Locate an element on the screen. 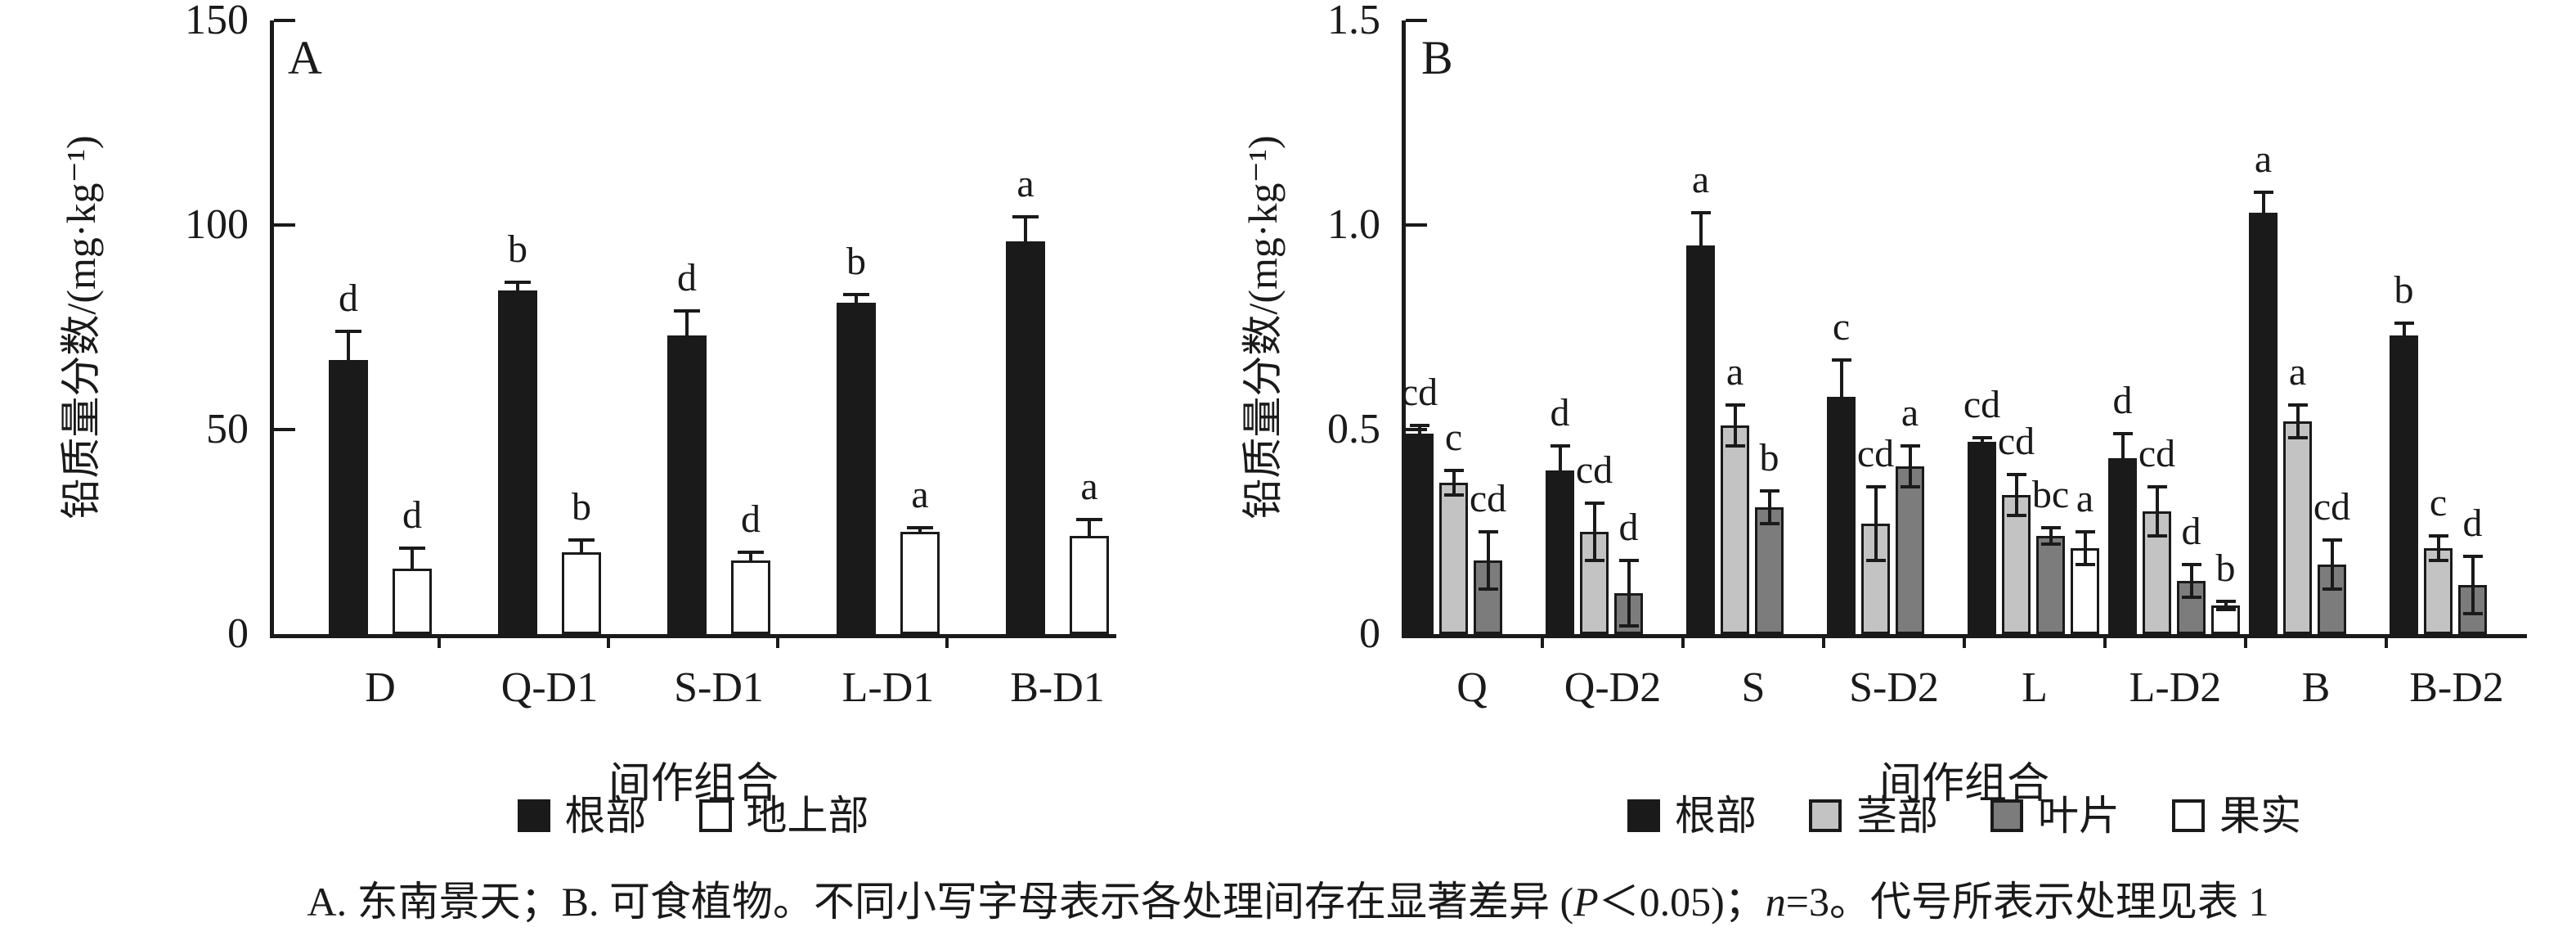 The image size is (2576, 945). y-tick-label: 0.5 is located at coordinates (1354, 429).